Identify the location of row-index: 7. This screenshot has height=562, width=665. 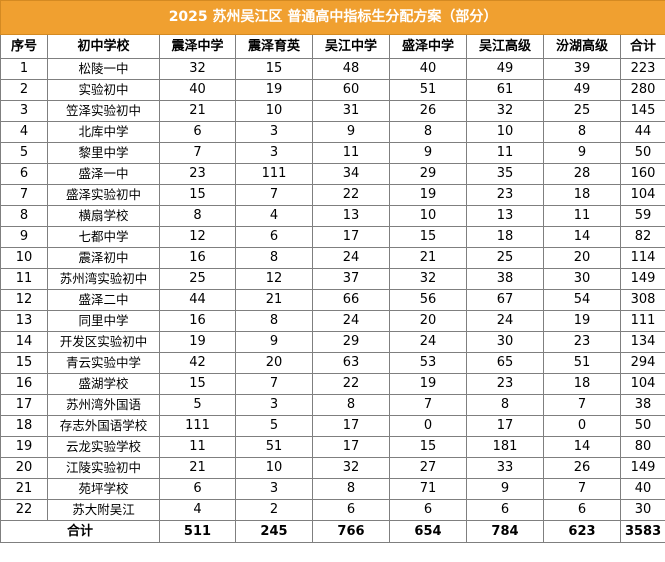
(24, 195).